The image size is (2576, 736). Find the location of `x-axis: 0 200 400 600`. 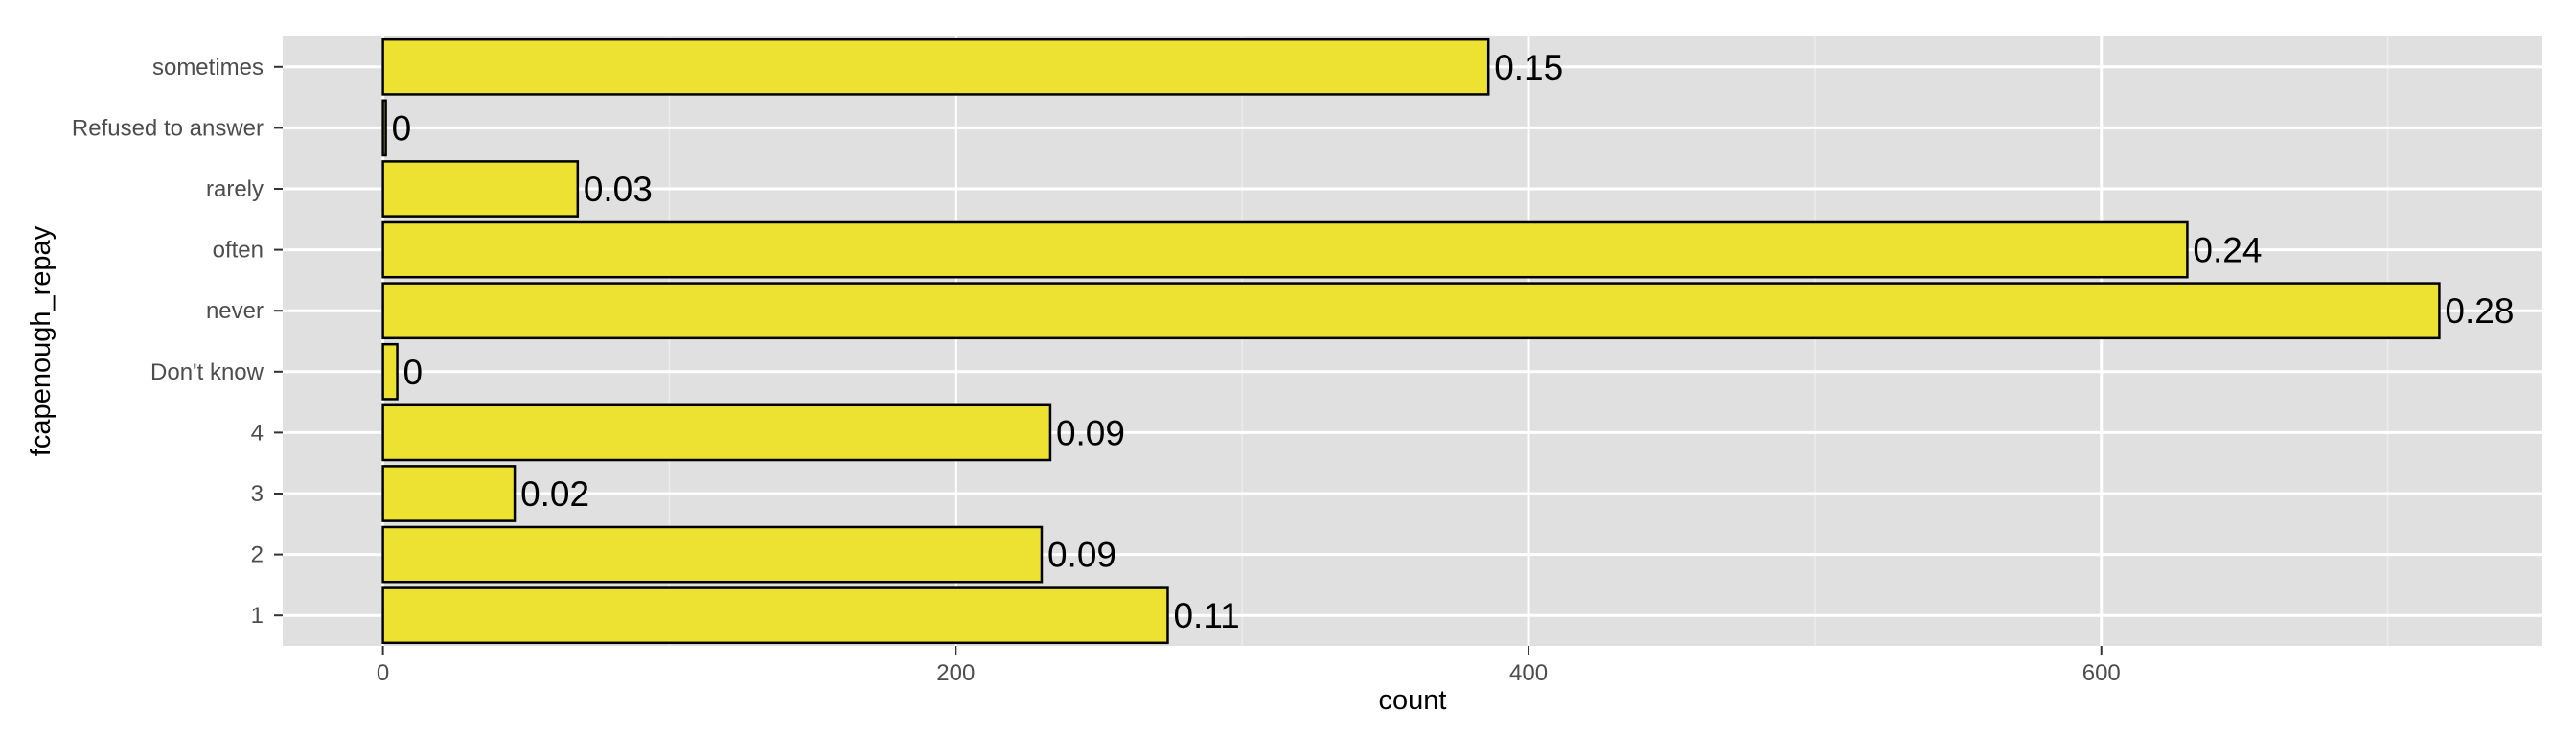

x-axis: 0 200 400 600 is located at coordinates (1249, 666).